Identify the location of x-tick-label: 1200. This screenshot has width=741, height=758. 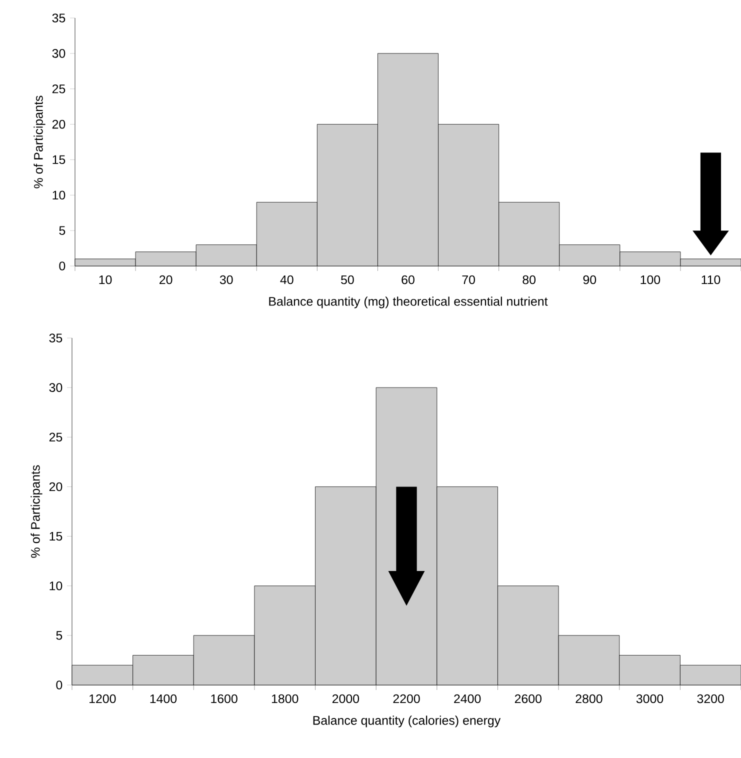
(103, 699).